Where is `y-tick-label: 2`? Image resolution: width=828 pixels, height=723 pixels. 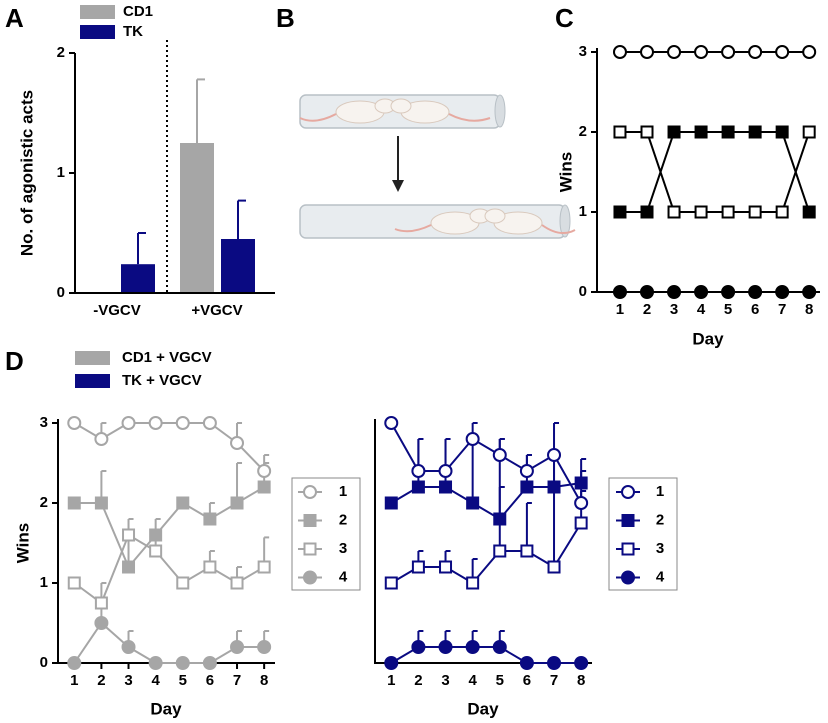 y-tick-label: 2 is located at coordinates (44, 502).